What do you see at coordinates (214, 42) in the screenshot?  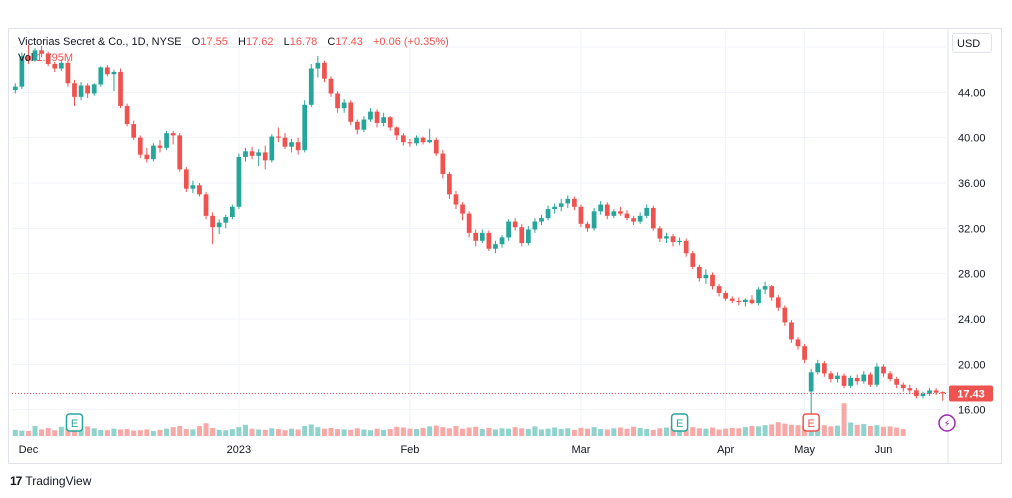 I see `open-value: 17.55` at bounding box center [214, 42].